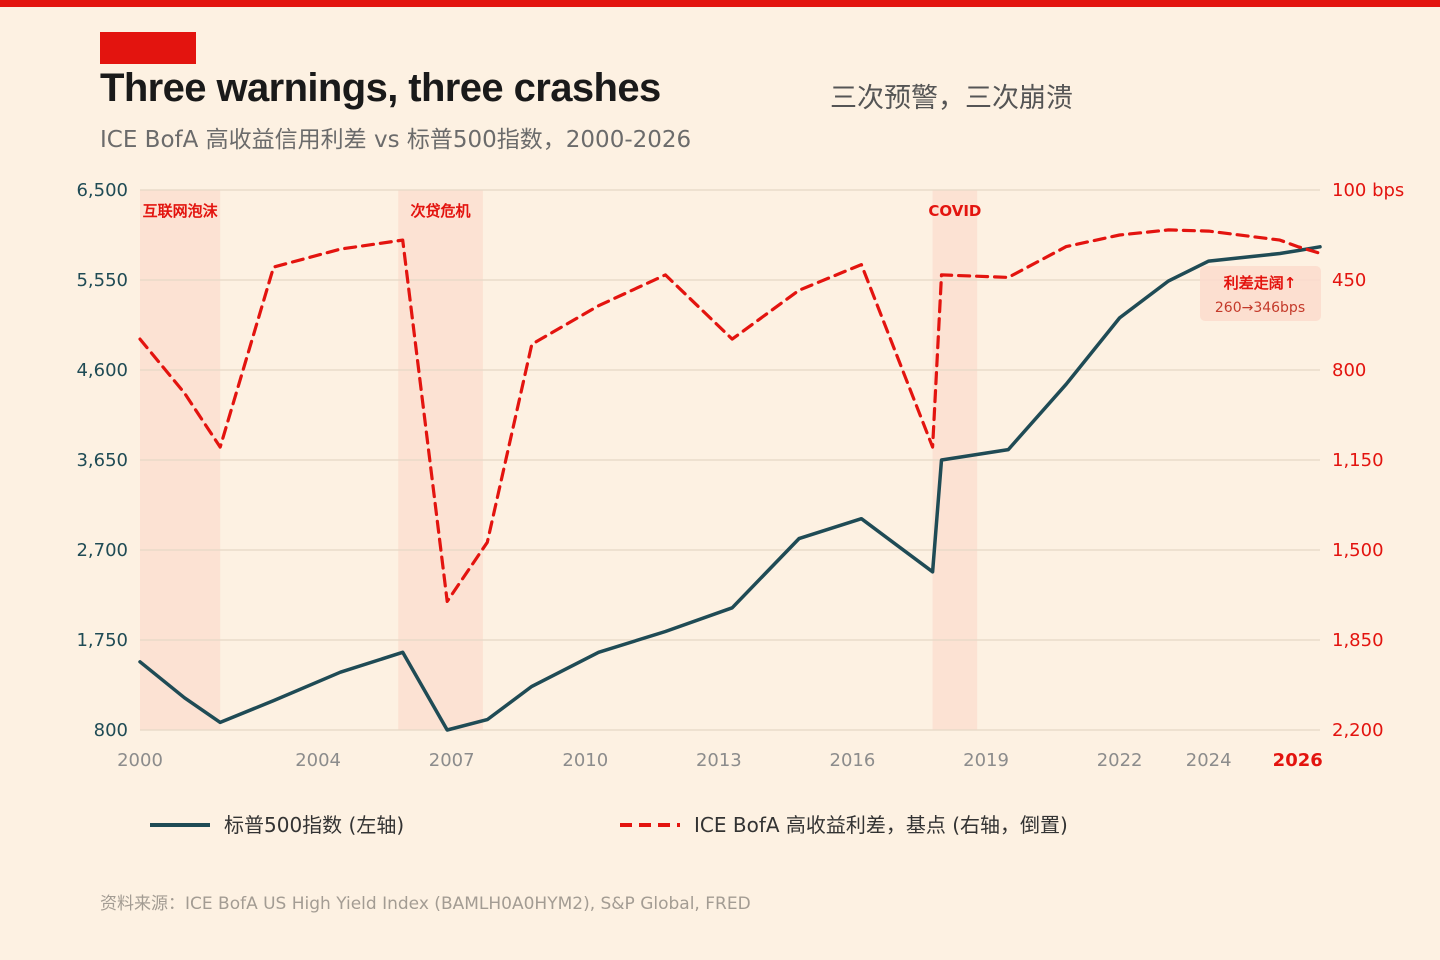 The image size is (1440, 960). What do you see at coordinates (1368, 190) in the screenshot?
I see `right-tick-label: 100 bps` at bounding box center [1368, 190].